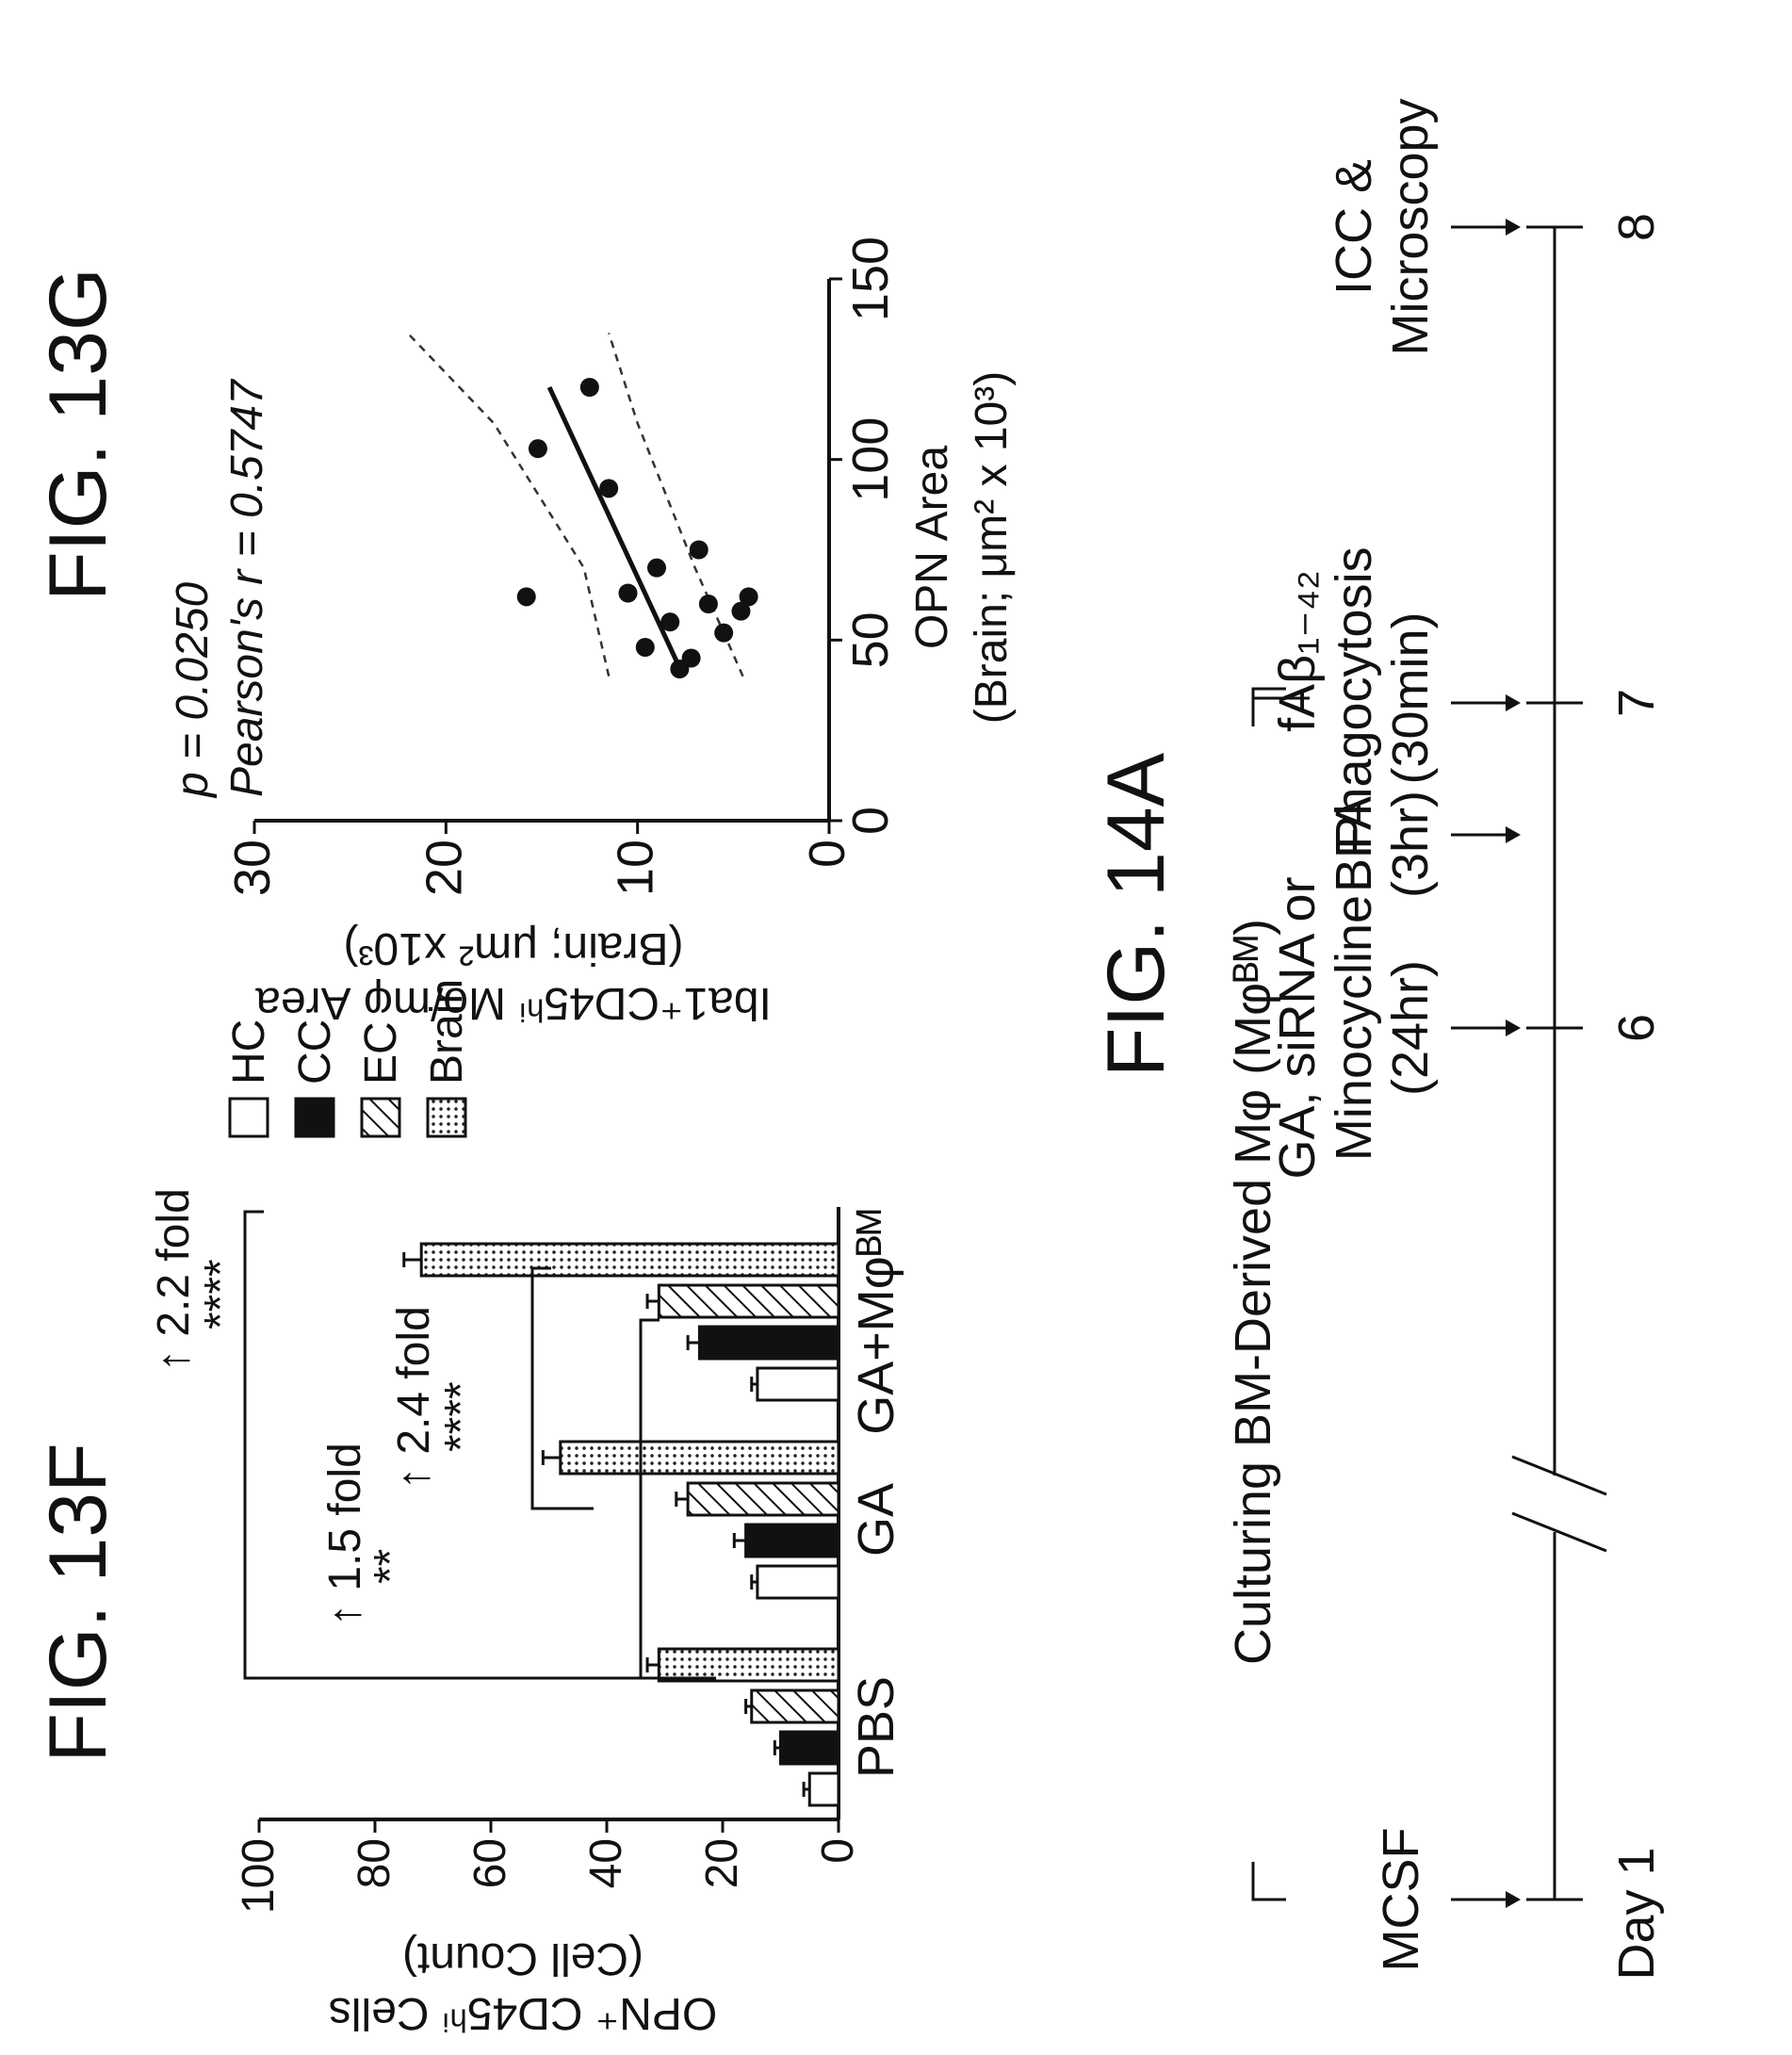 This screenshot has height=2055, width=1792. Describe the element at coordinates (870, 821) in the screenshot. I see `scatter-x-tick-label: 0` at that location.